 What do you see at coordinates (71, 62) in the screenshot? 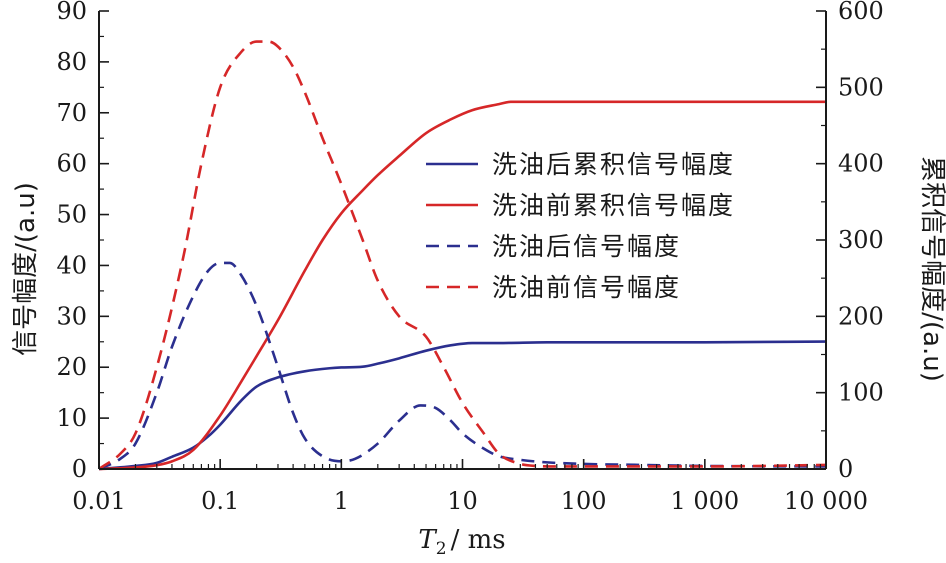
I see `y-left-tick-label: 80` at bounding box center [71, 62].